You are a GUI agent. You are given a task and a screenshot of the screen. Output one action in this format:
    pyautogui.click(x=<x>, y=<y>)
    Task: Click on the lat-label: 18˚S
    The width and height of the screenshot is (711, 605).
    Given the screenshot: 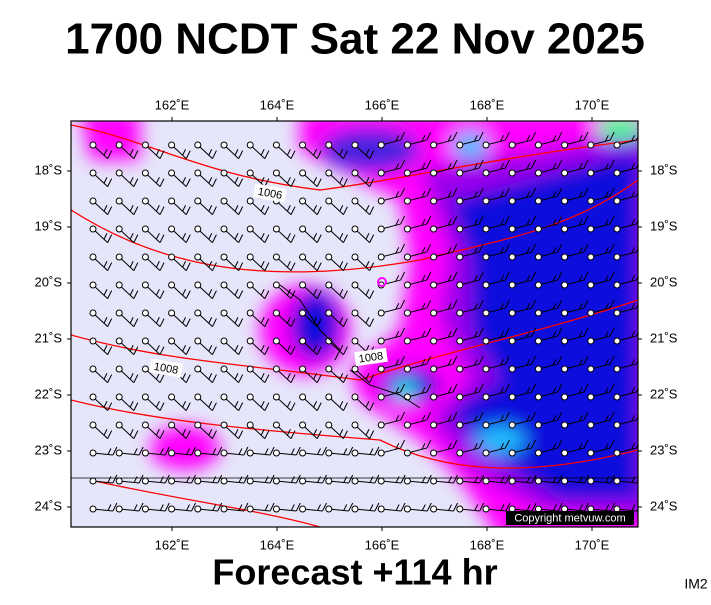 What is the action you would take?
    pyautogui.click(x=664, y=169)
    